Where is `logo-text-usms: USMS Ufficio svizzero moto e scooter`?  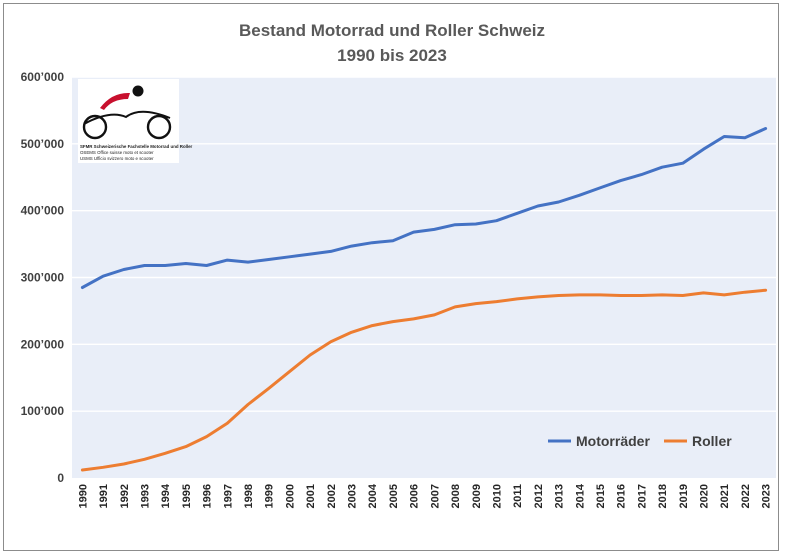 logo-text-usms: USMS Ufficio svizzero moto e scooter is located at coordinates (117, 158).